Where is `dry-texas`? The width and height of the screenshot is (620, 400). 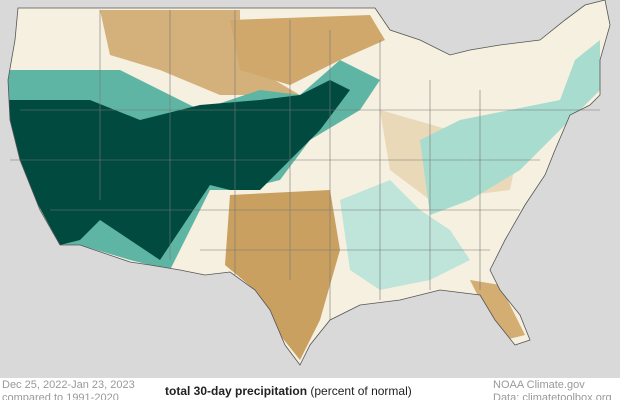 dry-texas is located at coordinates (282, 275).